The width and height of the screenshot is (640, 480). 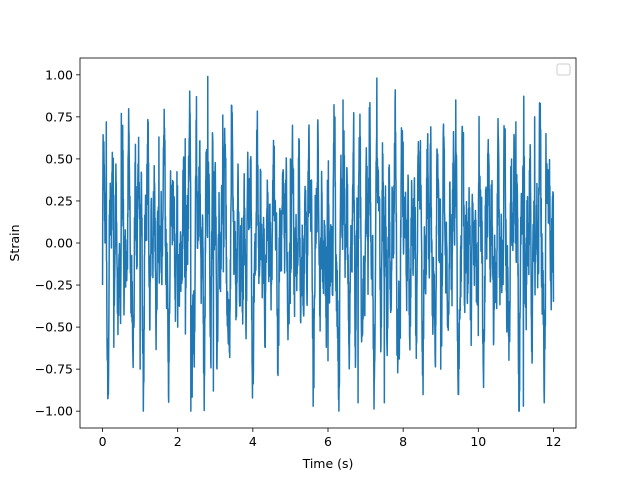 I want to click on x-axis-ticks: 0 2 4 6 8 10 12, so click(x=330, y=438).